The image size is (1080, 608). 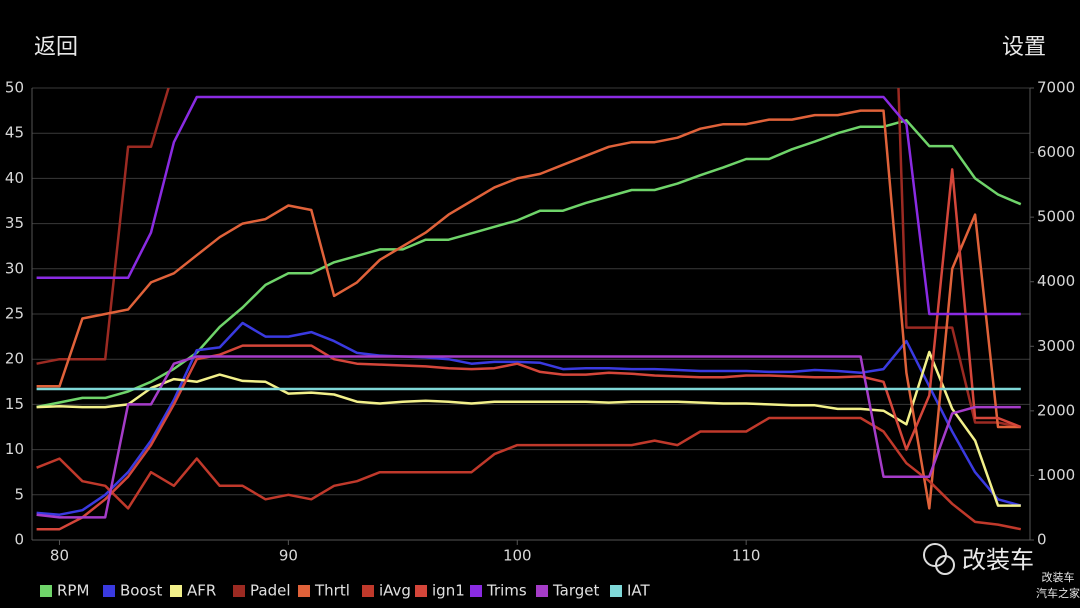 I want to click on y-tick-label: 20, so click(x=14, y=359).